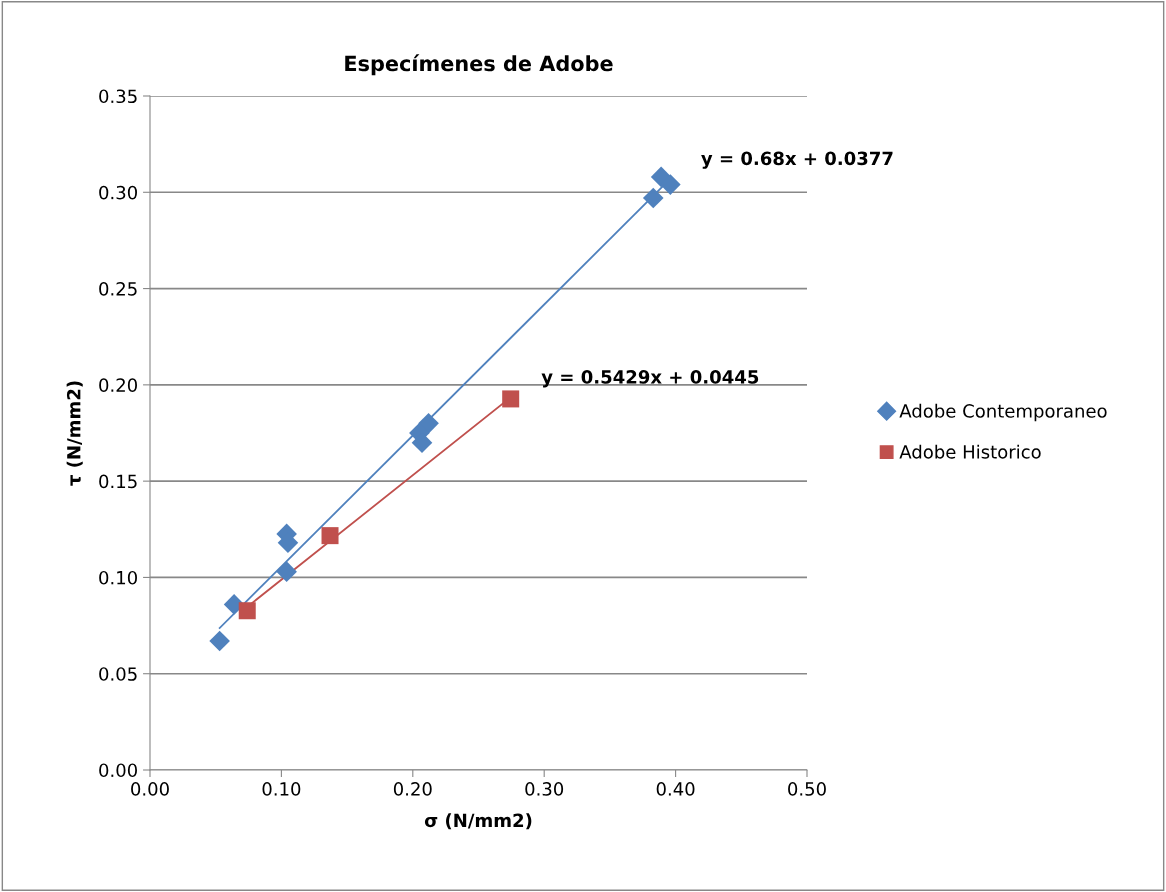 This screenshot has width=1166, height=892. Describe the element at coordinates (797, 160) in the screenshot. I see `annotation: y = 0.68x + 0.0377` at that location.